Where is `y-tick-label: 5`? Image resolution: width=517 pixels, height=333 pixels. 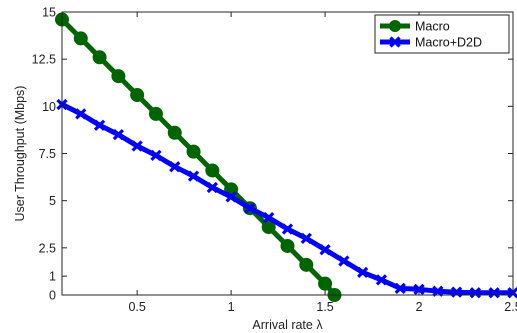 y-tick-label: 5 is located at coordinates (52, 201).